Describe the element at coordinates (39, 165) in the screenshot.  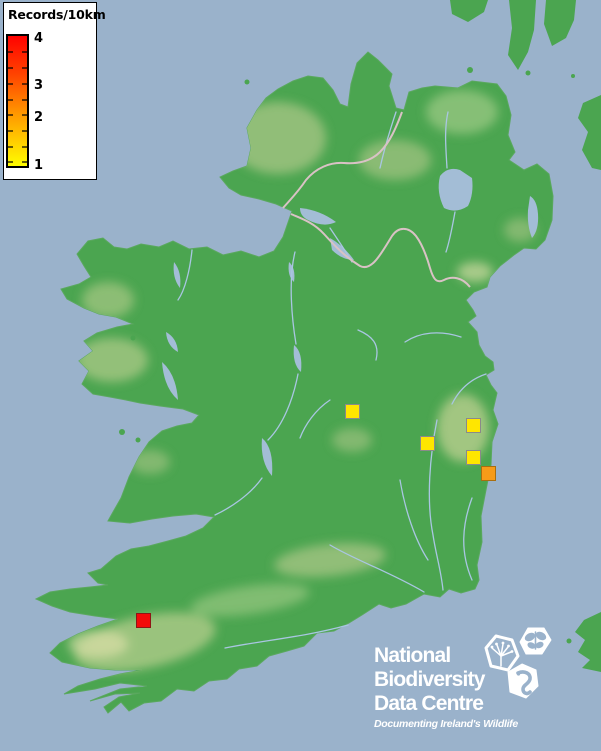
I see `legend-label-min: 1` at that location.